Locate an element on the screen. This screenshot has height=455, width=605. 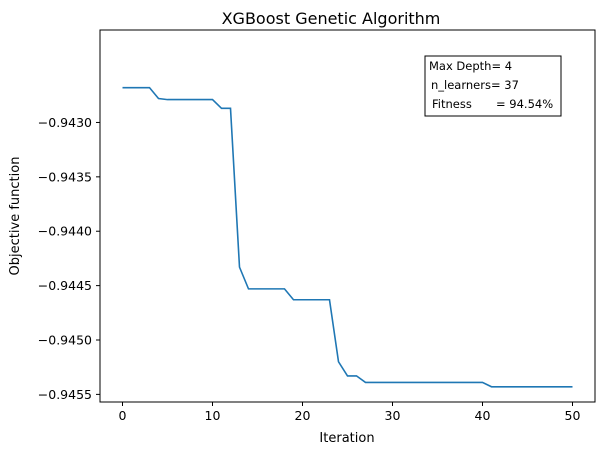
ann-fitness-sep: = is located at coordinates (502, 104).